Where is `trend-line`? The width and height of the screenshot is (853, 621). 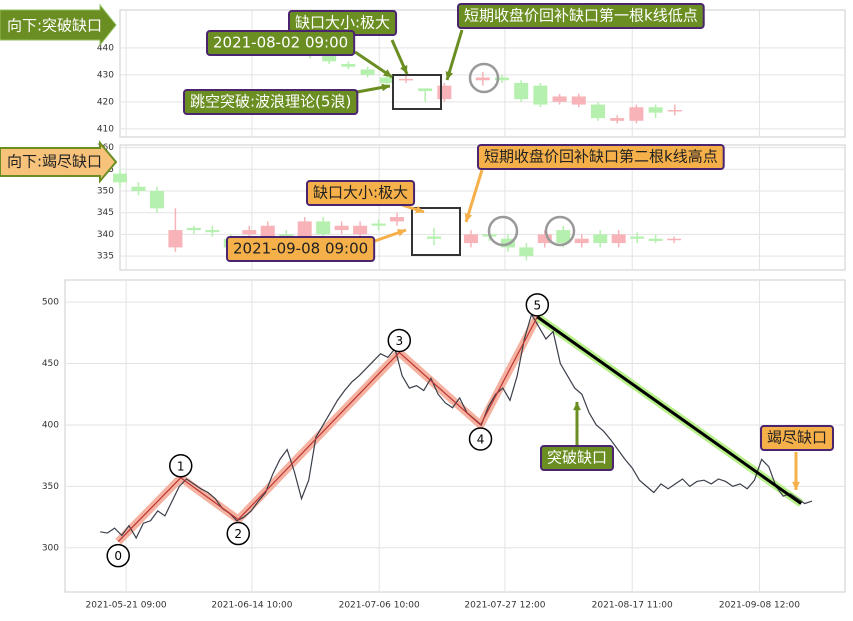 trend-line is located at coordinates (669, 410).